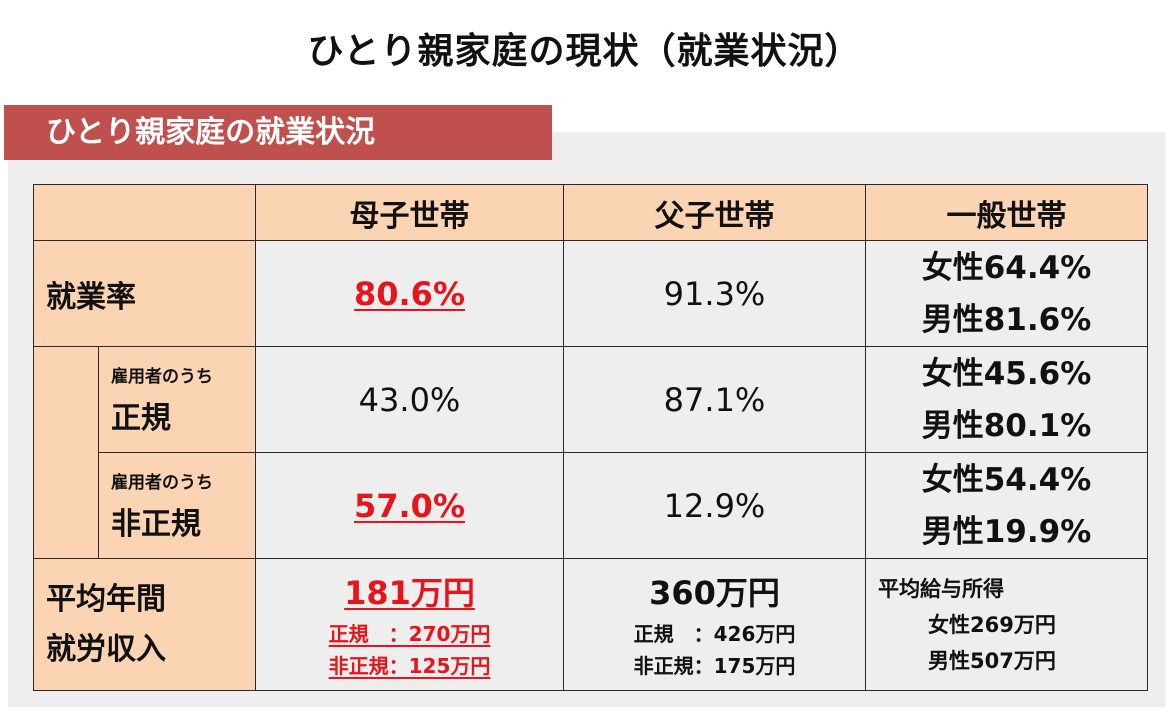 The image size is (1169, 713). Describe the element at coordinates (409, 399) in the screenshot. I see `mother-regular: 43.0%` at that location.